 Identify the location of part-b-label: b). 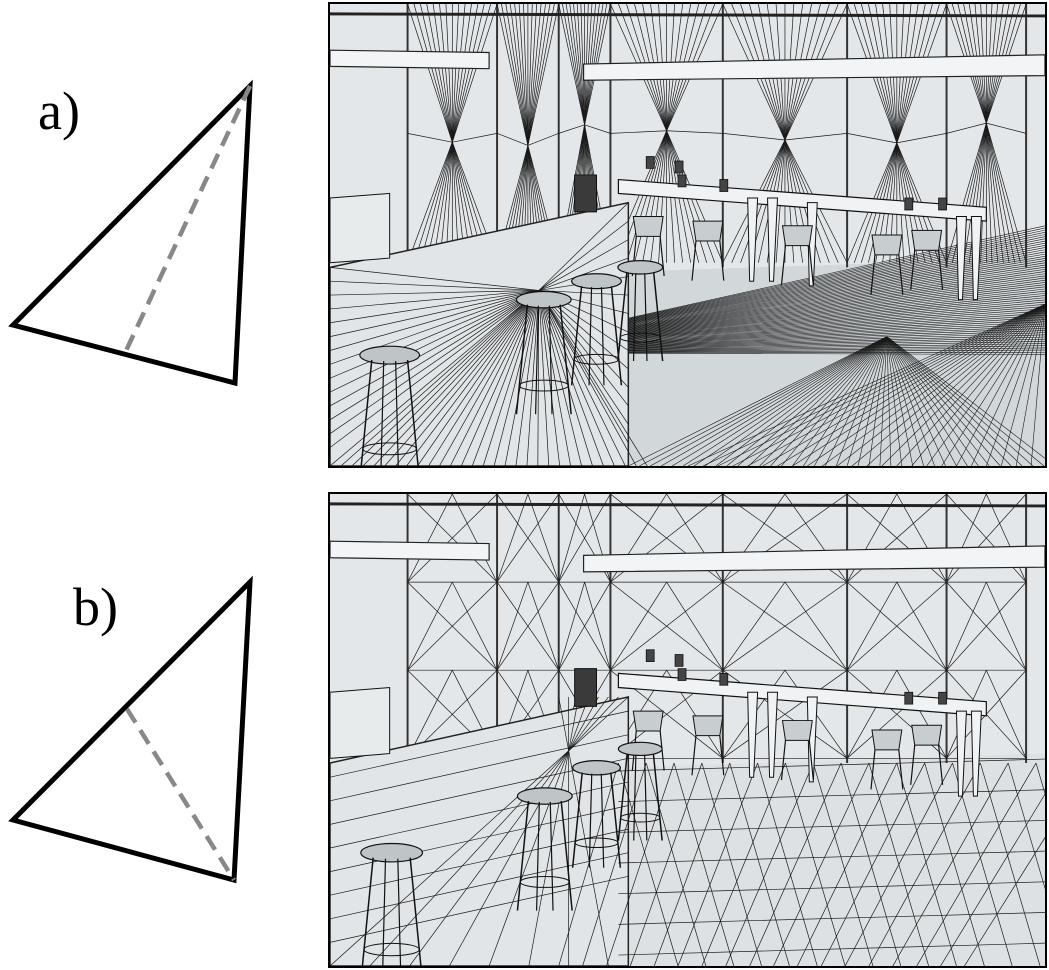
(95, 607).